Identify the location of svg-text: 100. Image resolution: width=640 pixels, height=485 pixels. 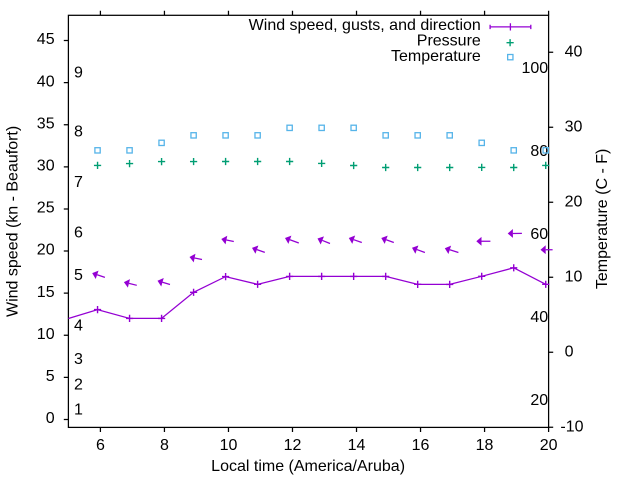
(534, 68).